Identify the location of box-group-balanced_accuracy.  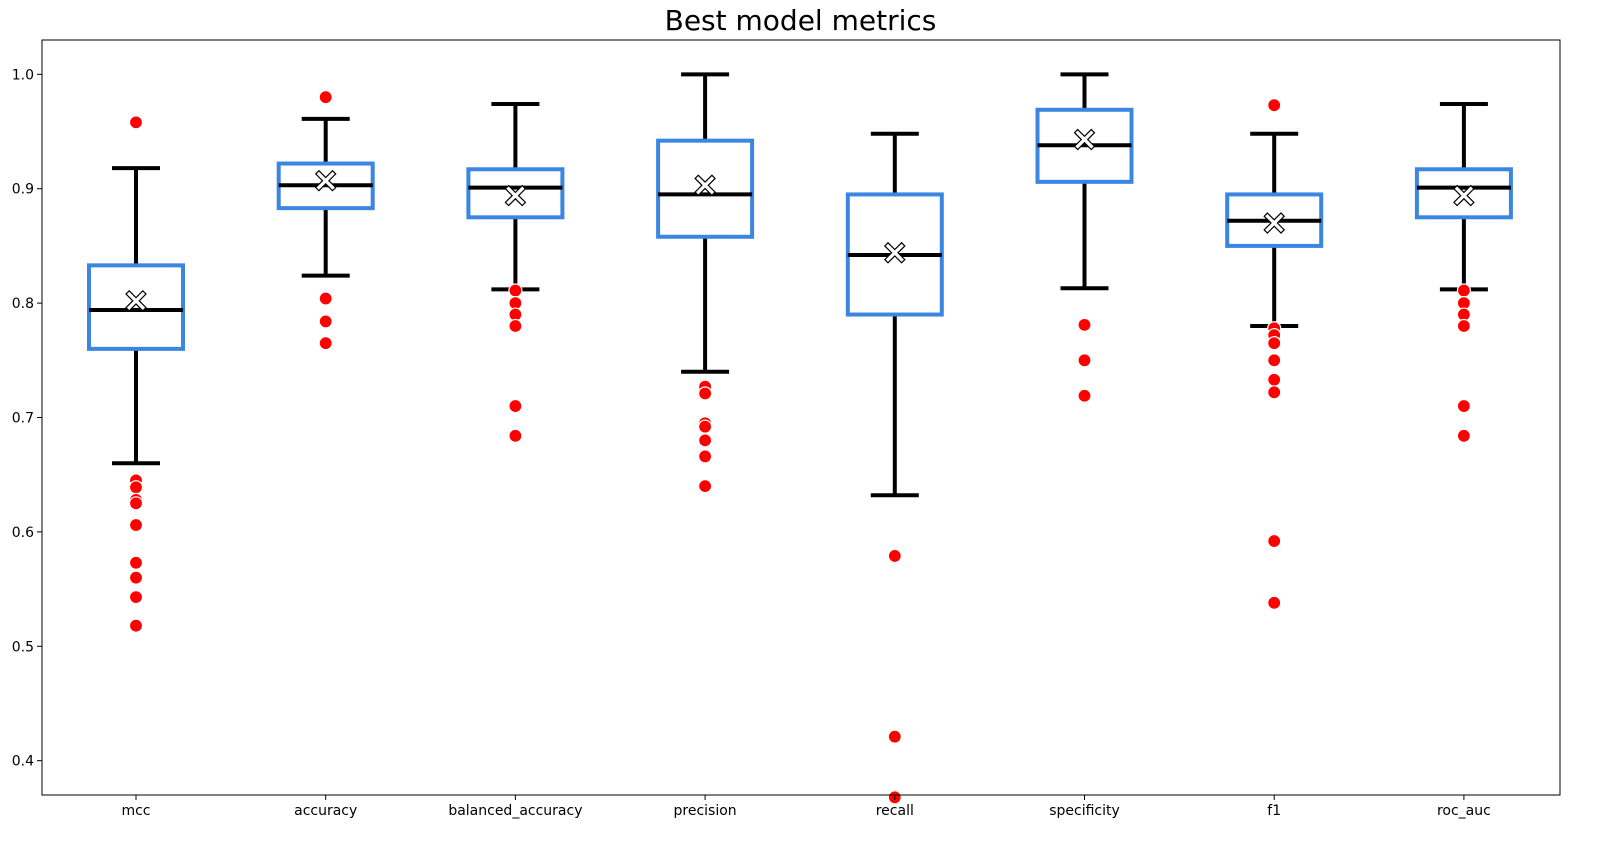
(515, 272).